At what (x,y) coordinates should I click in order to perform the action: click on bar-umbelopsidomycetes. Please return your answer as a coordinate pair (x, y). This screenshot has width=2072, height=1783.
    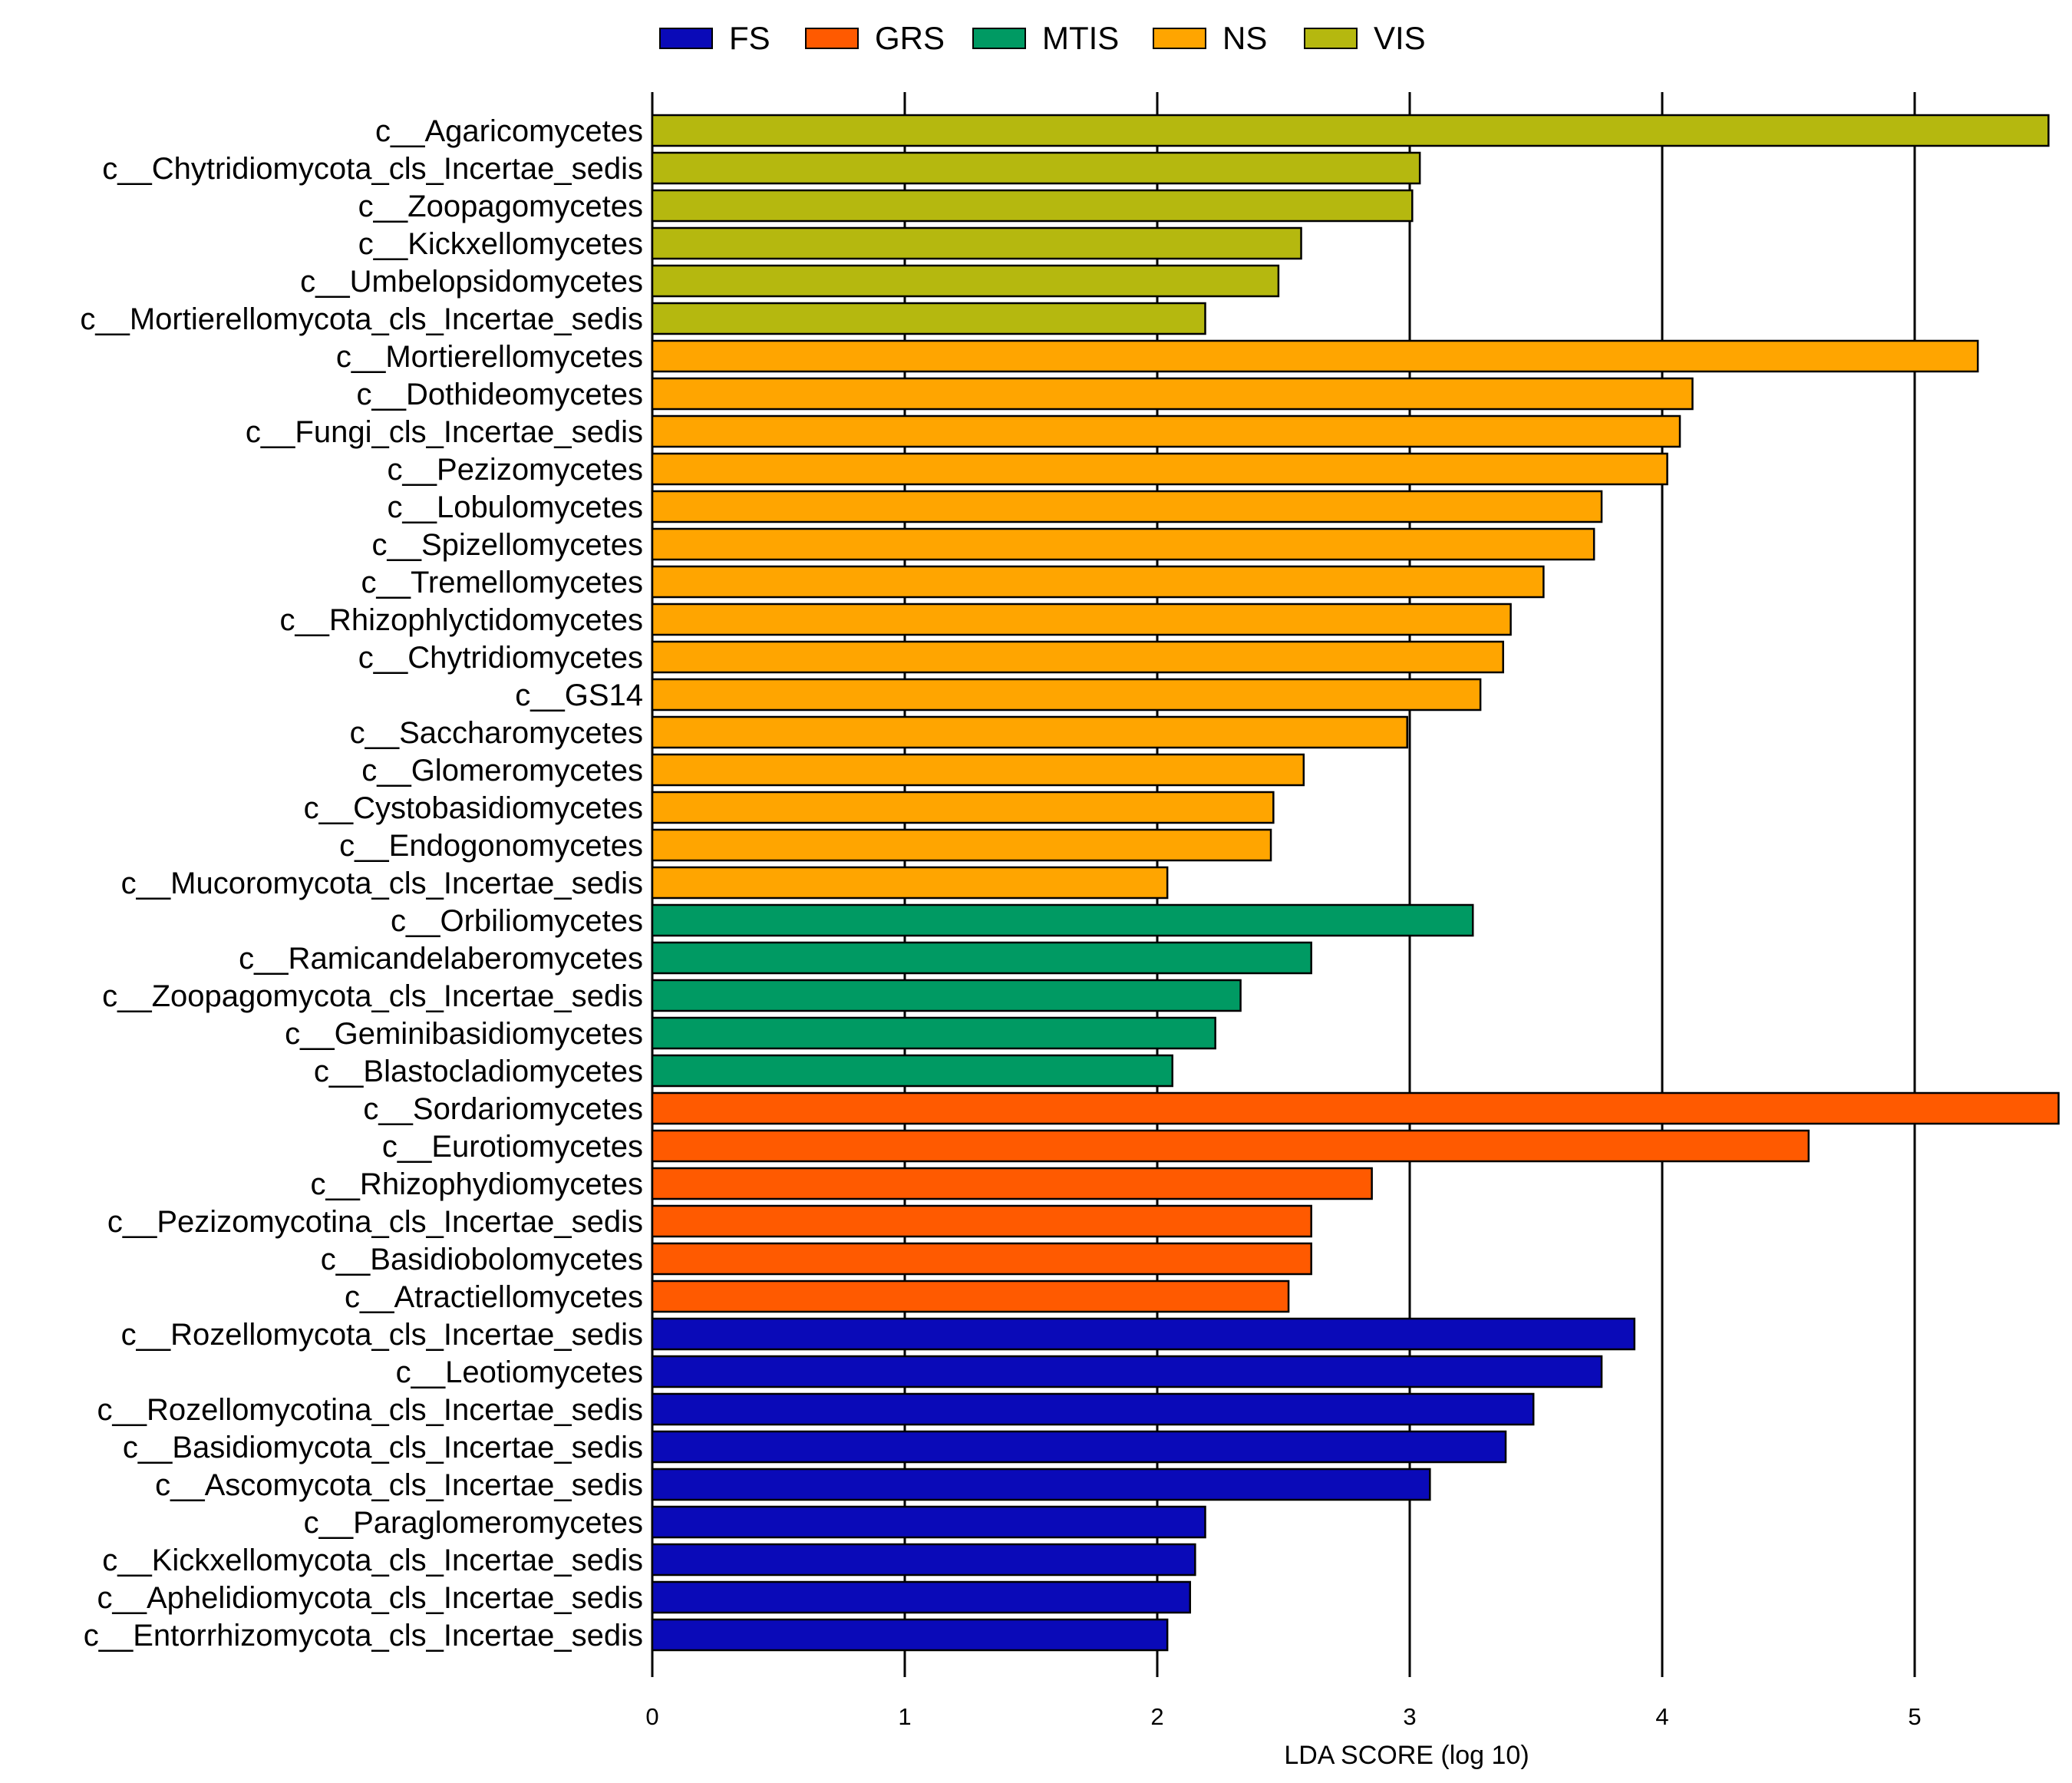
    Looking at the image, I should click on (965, 281).